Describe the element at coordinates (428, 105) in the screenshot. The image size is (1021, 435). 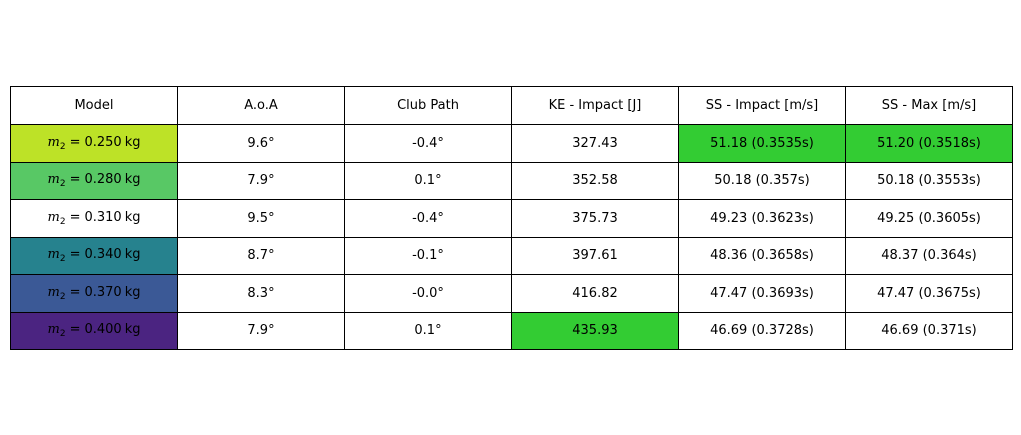
I see `header-club-path: Club Path` at that location.